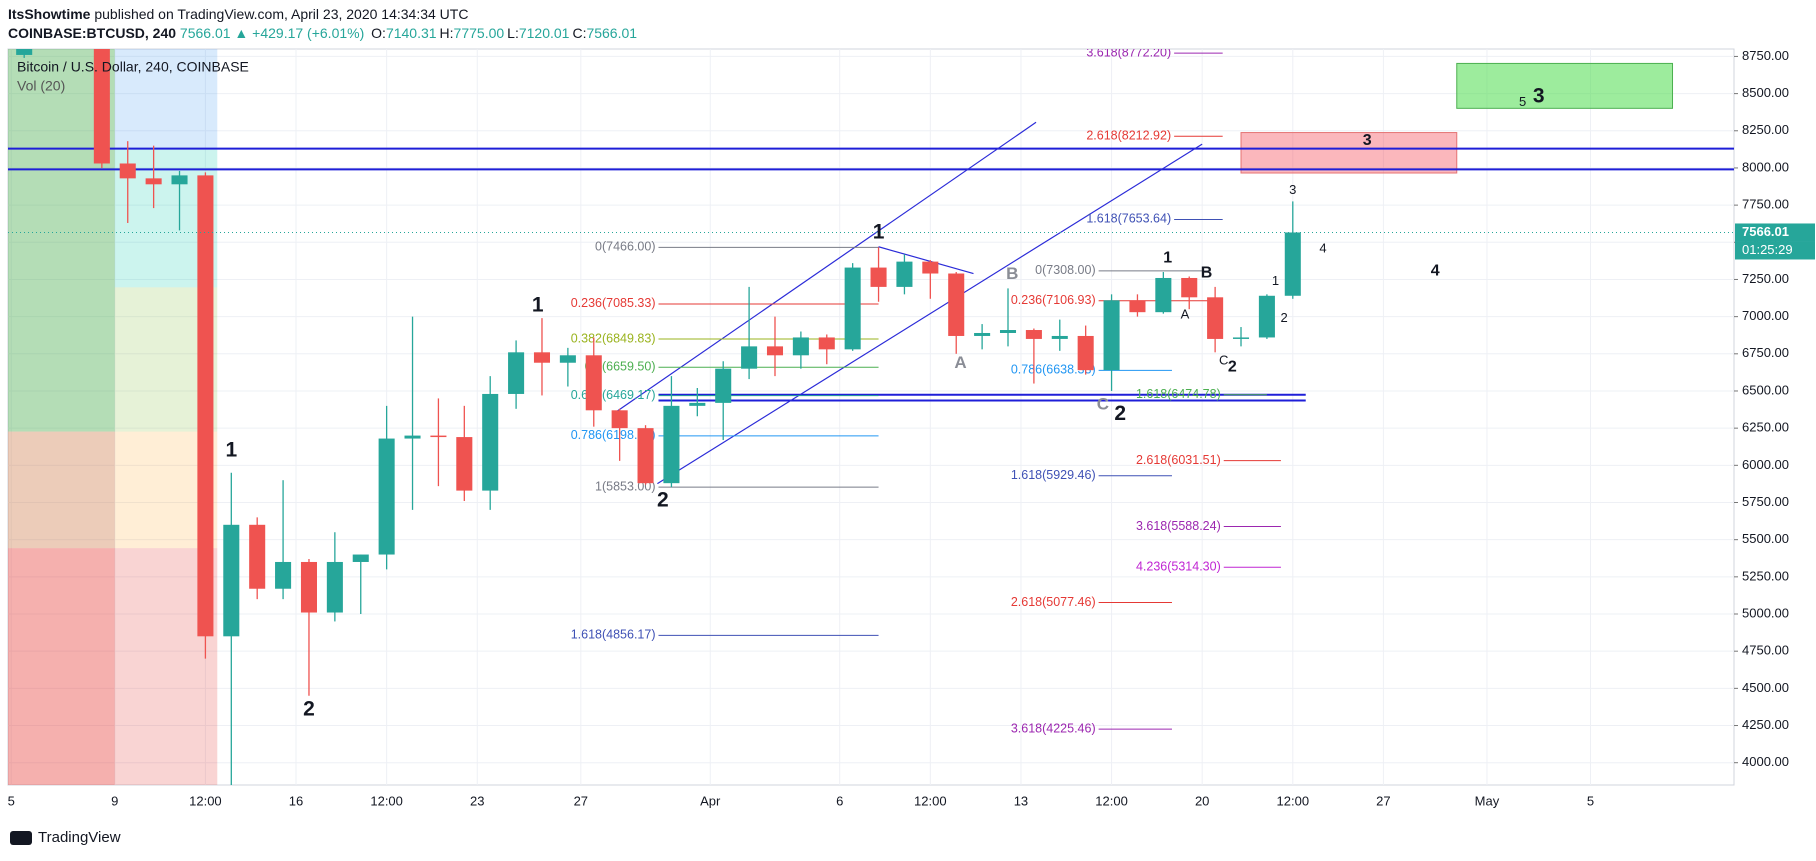 The width and height of the screenshot is (1816, 861). What do you see at coordinates (1178, 460) in the screenshot?
I see `fib-label: 2.618(6031.51)` at bounding box center [1178, 460].